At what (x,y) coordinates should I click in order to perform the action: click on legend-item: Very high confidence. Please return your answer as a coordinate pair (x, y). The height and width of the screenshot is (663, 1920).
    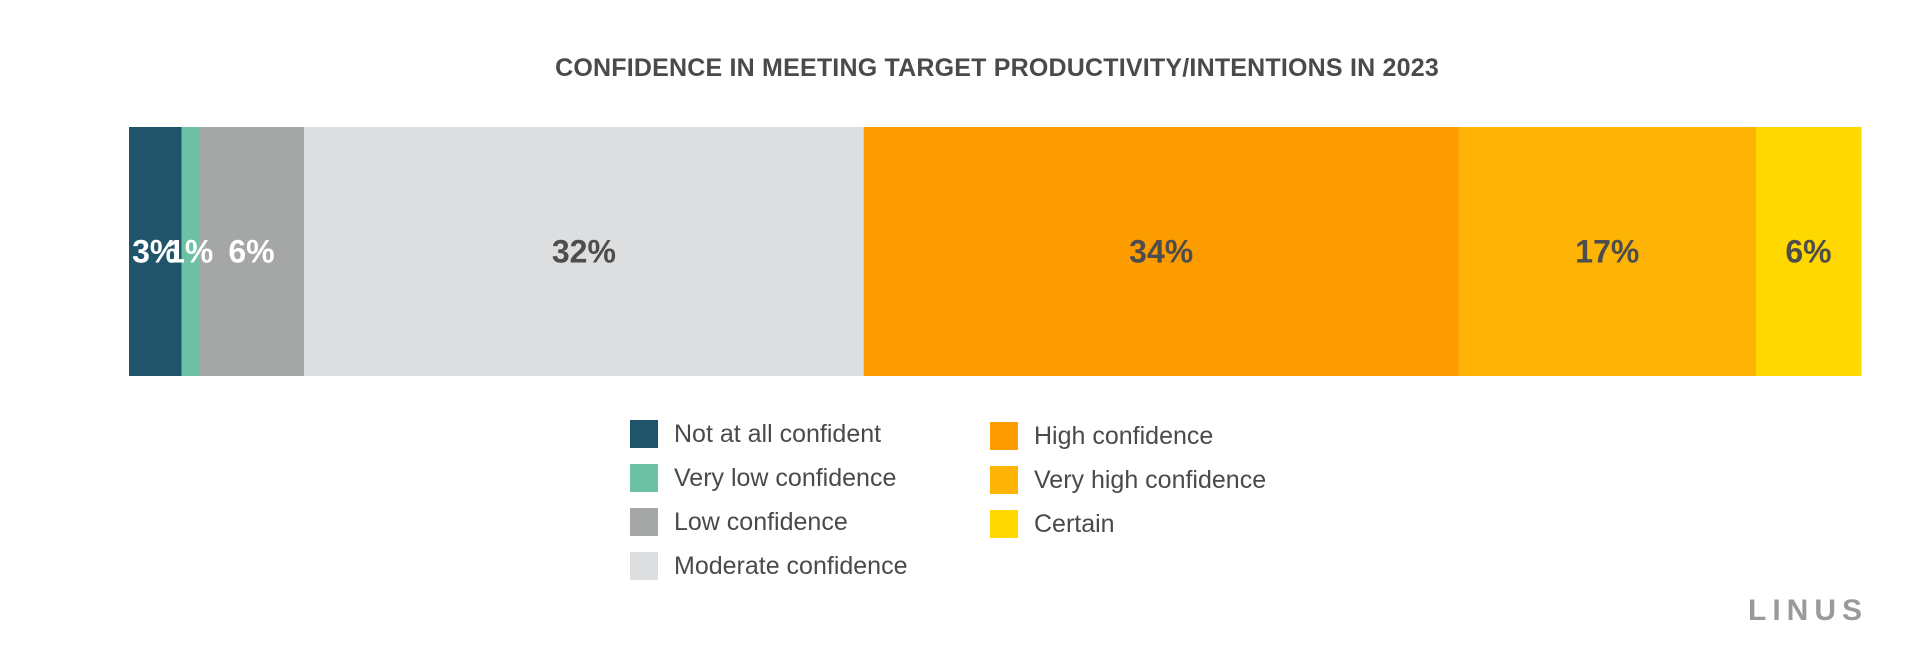
    Looking at the image, I should click on (1128, 480).